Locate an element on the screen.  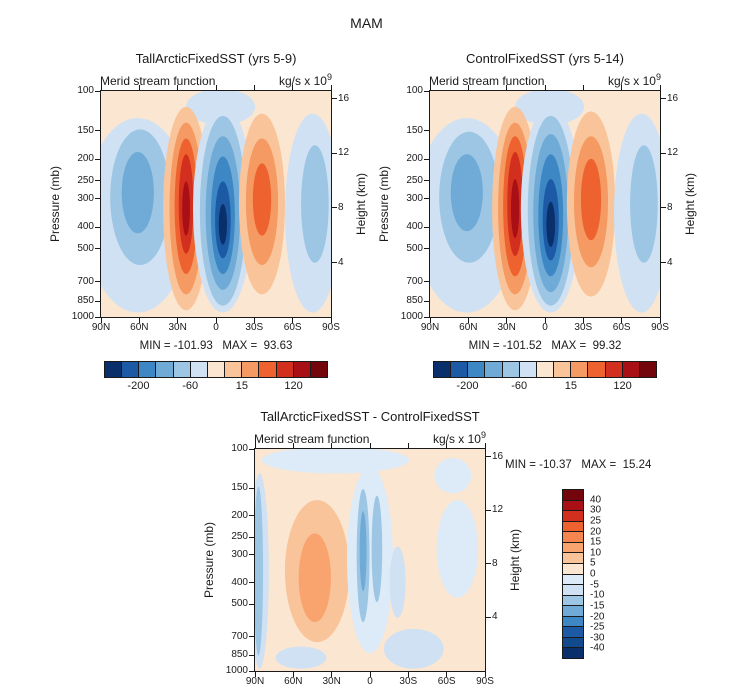
colorbar-tick-label: 20 is located at coordinates (596, 531).